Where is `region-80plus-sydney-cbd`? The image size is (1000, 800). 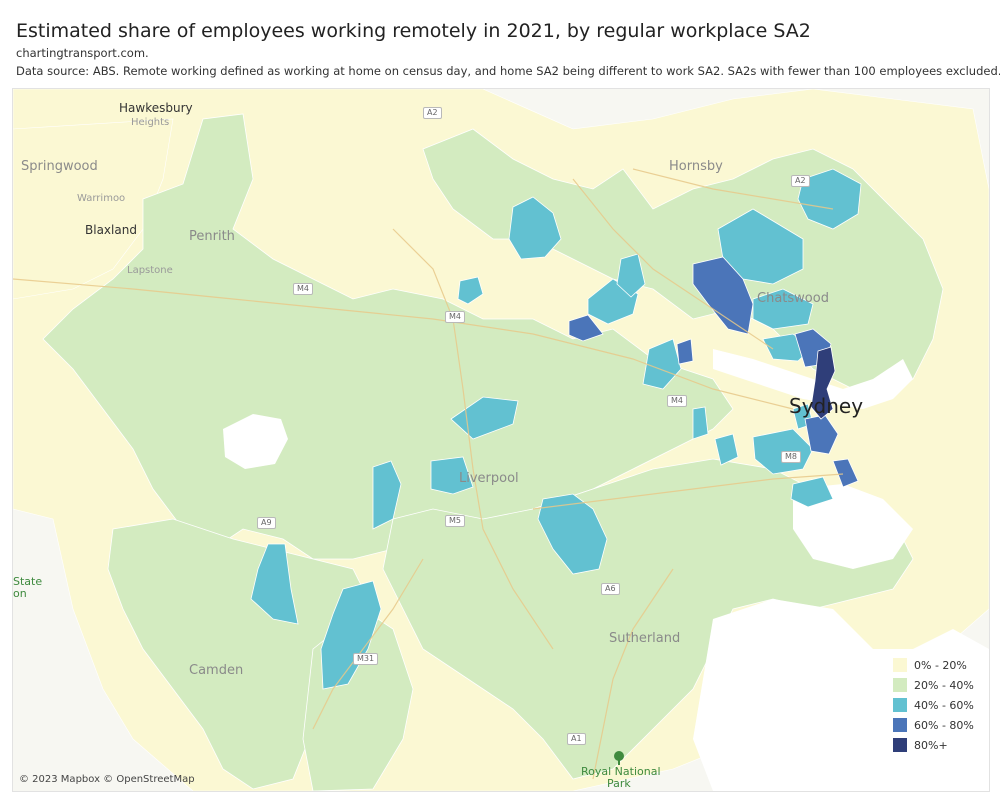 region-80plus-sydney-cbd is located at coordinates (823, 383).